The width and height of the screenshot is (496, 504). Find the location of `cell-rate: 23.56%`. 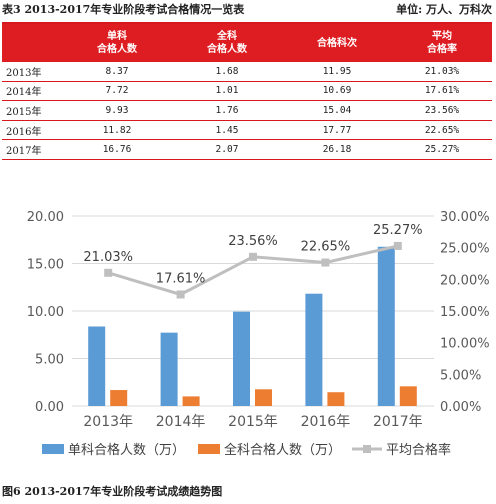

cell-rate: 23.56% is located at coordinates (442, 110).